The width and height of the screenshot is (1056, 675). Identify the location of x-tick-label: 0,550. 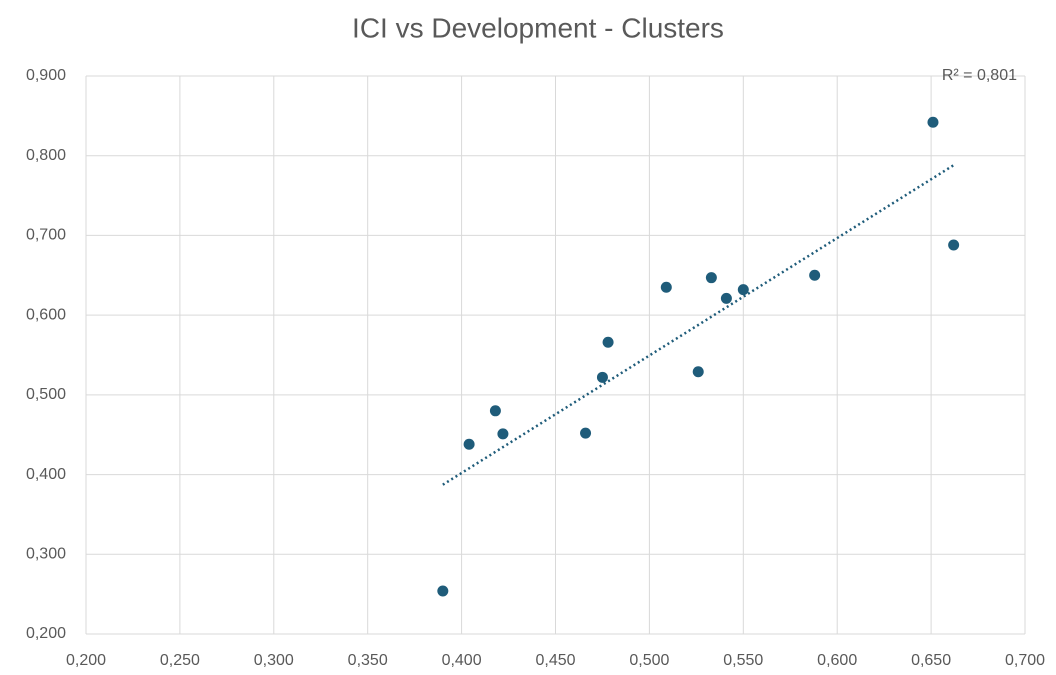
(743, 660).